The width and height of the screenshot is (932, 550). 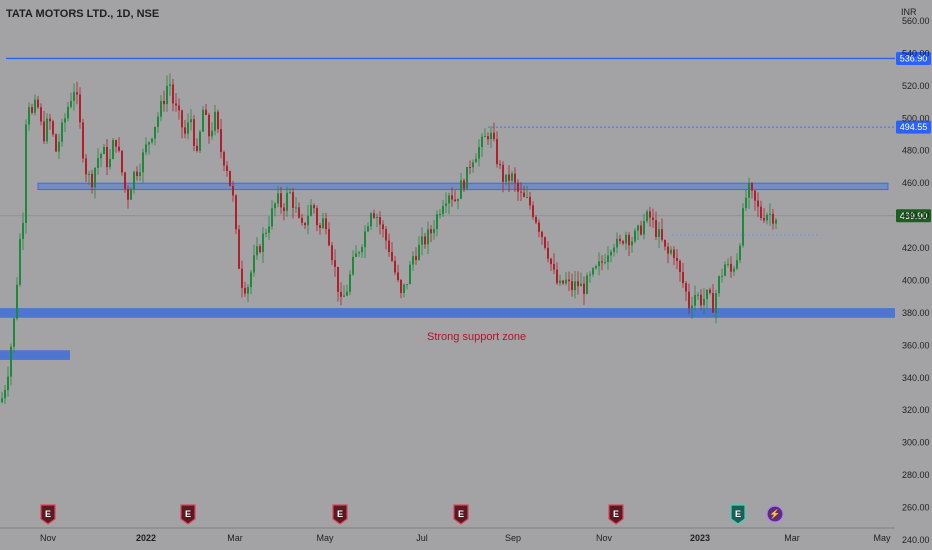 I want to click on y-tick-label: 460.00, so click(x=916, y=183).